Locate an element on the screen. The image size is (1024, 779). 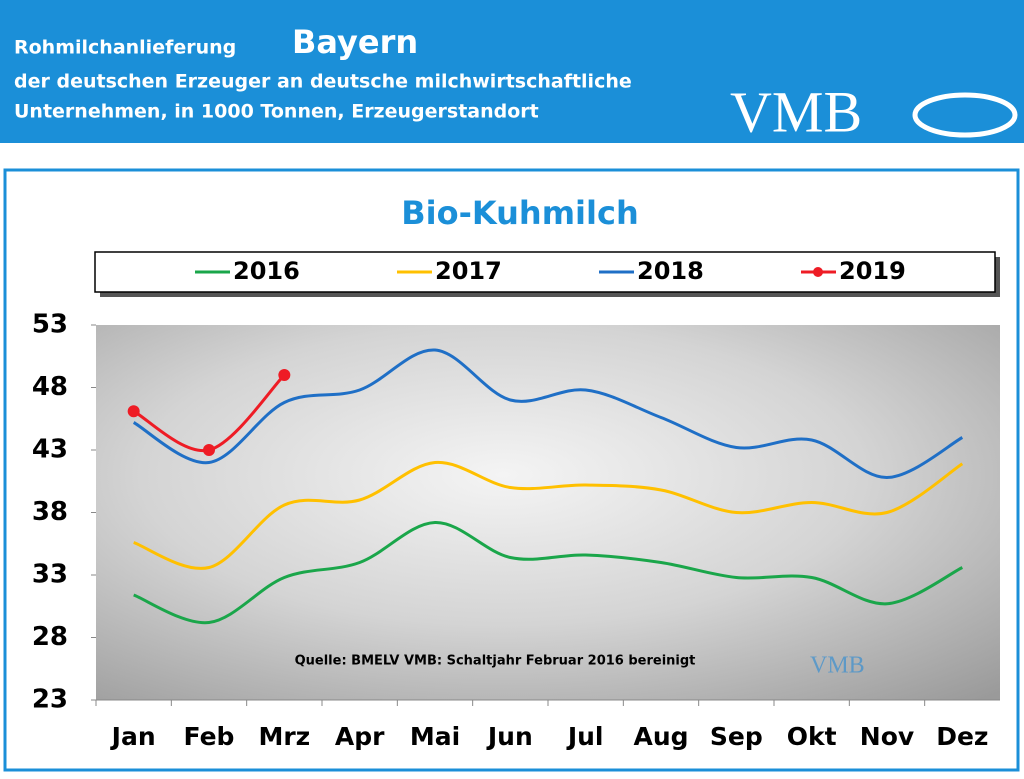
x-tick-label: Mai is located at coordinates (435, 736).